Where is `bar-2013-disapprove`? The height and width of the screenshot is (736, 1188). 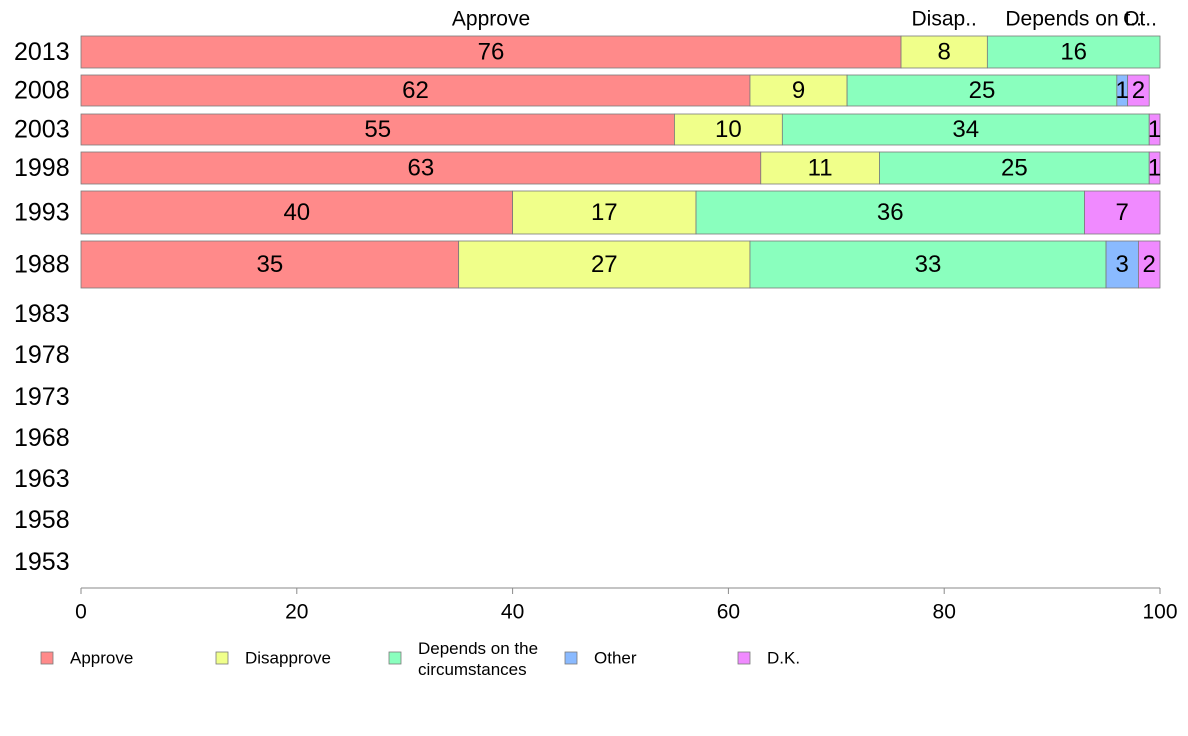
bar-2013-disapprove is located at coordinates (944, 52).